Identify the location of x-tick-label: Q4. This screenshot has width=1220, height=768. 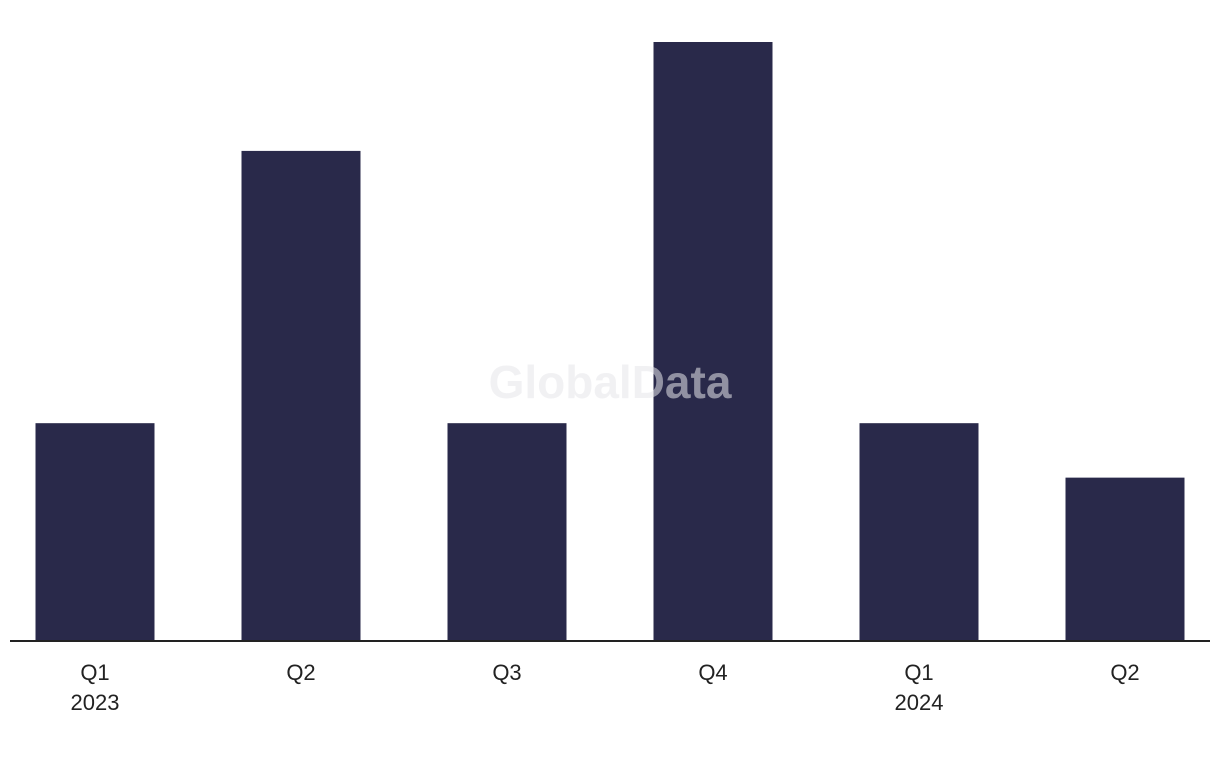
(712, 672).